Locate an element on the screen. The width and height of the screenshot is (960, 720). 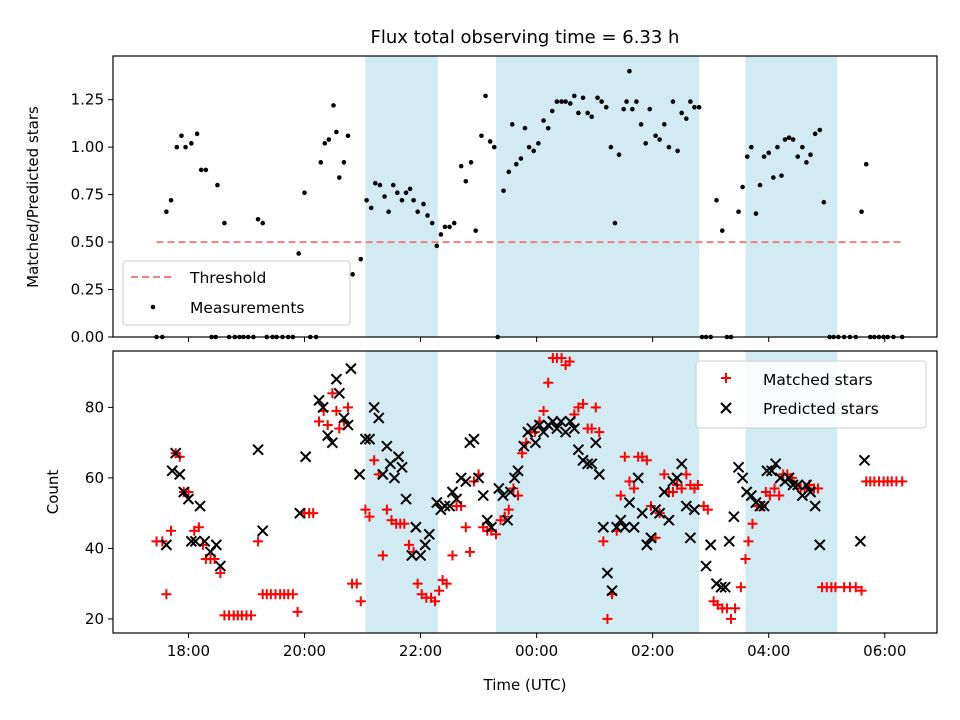
counts-legend: Matched stars Predicted stars is located at coordinates (811, 394).